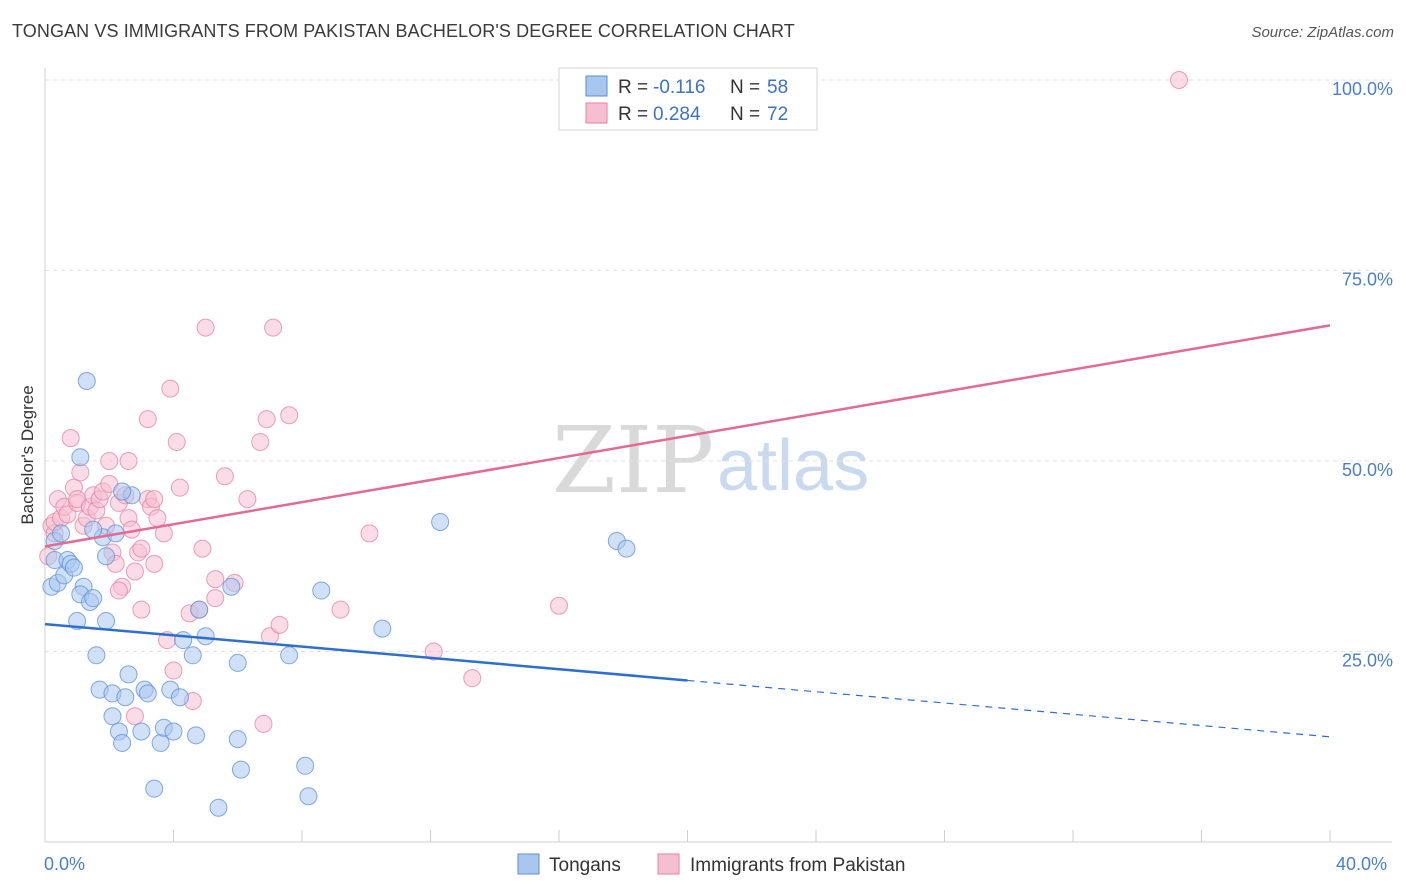  Describe the element at coordinates (1362, 375) in the screenshot. I see `y-tick-labels: 25.0% 50.0% 75.0% 100.0%` at that location.